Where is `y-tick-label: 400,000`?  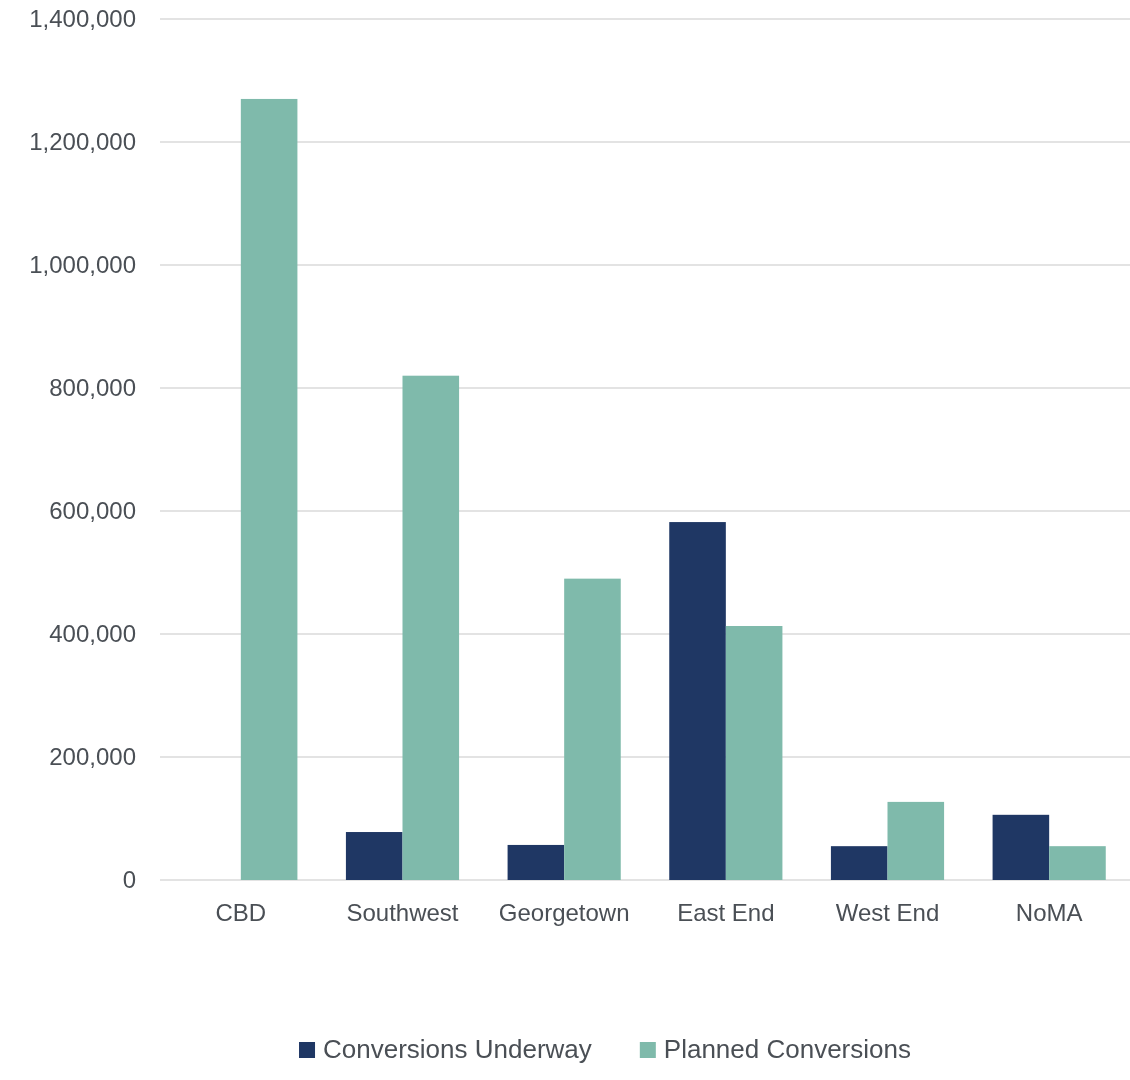 y-tick-label: 400,000 is located at coordinates (92, 634).